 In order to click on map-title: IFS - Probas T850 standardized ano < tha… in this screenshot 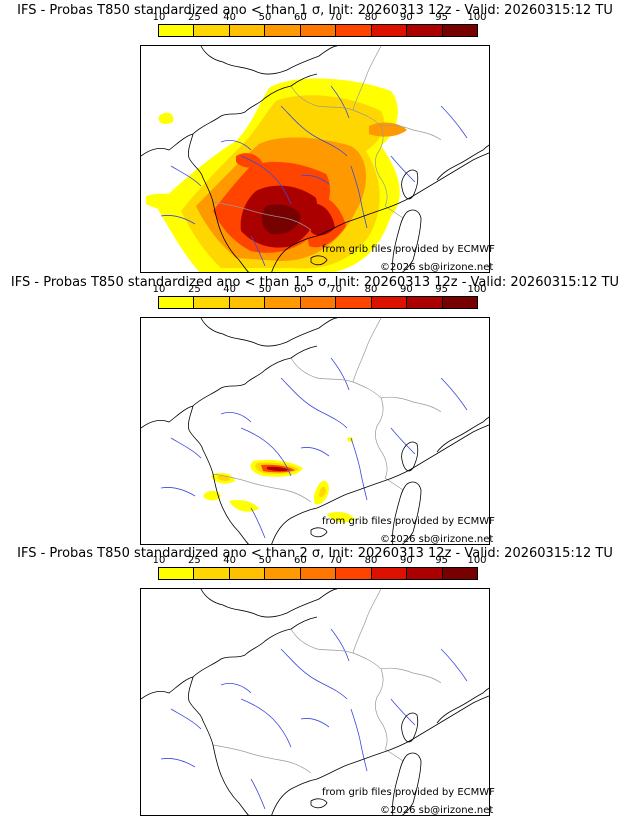, I will do `click(315, 282)`.